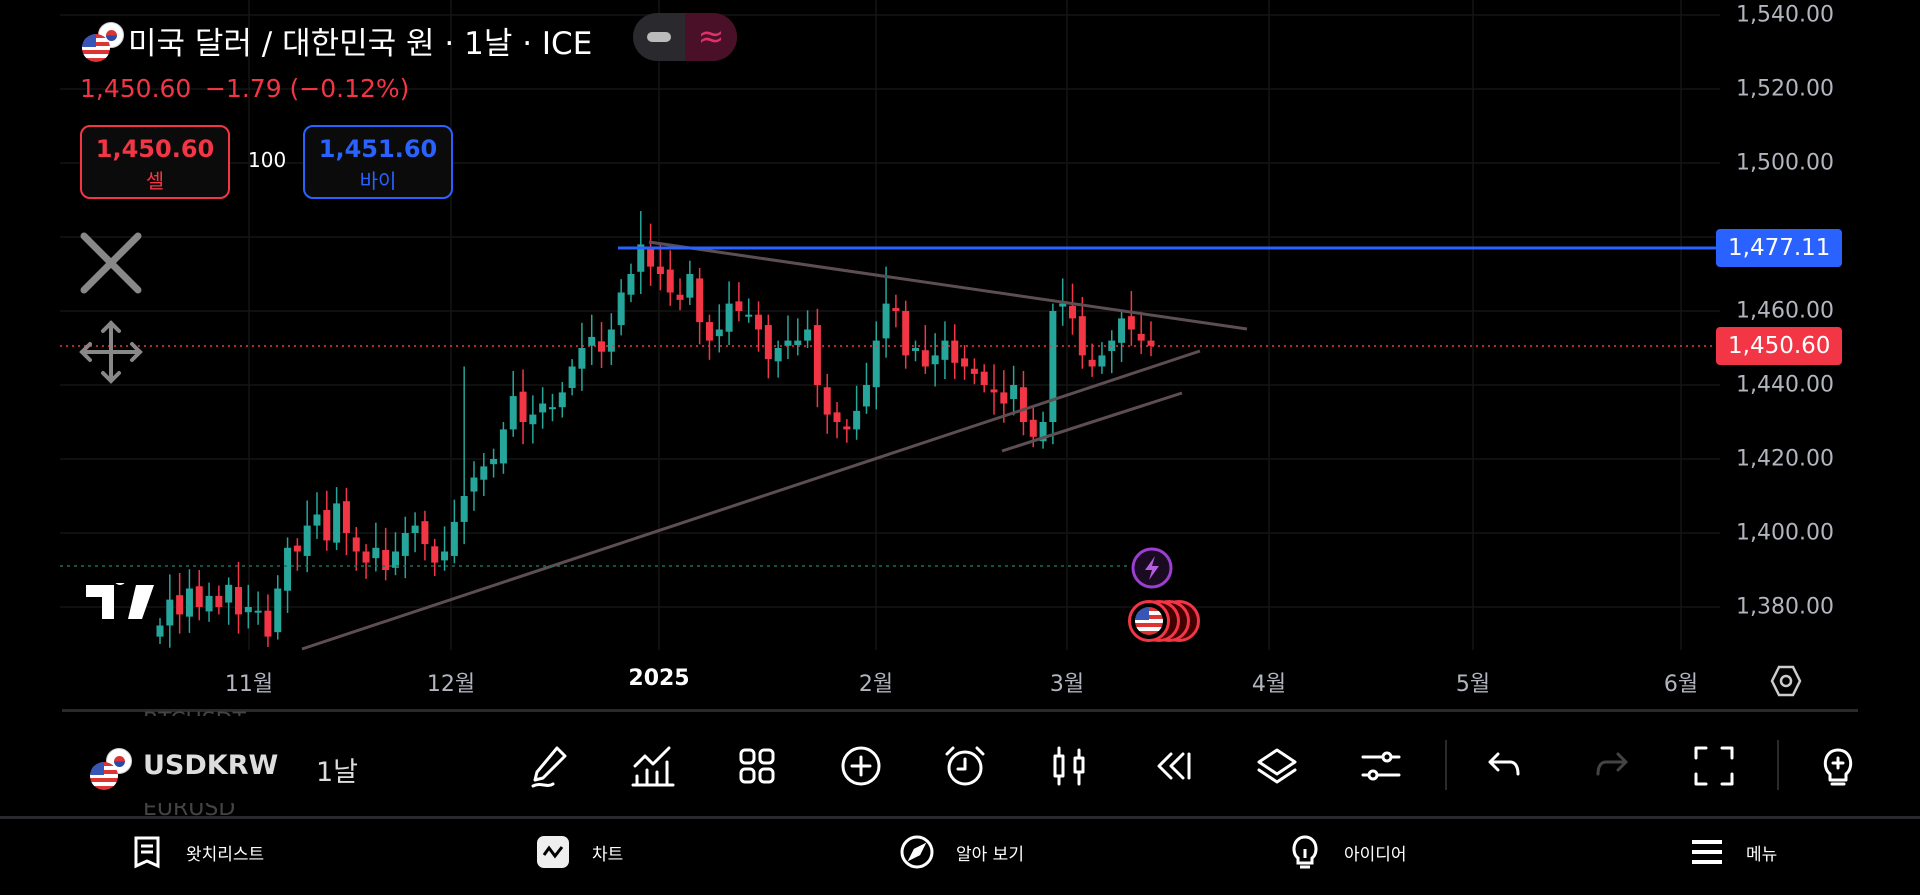  I want to click on time-axis-label: 2월, so click(876, 684).